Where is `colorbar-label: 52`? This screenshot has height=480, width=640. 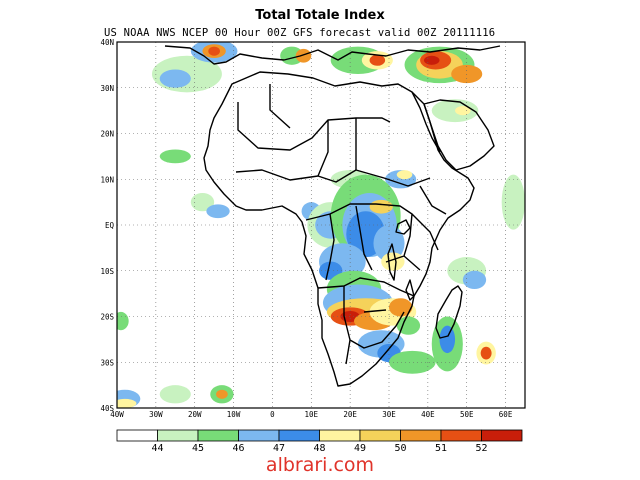 colorbar-label: 52 is located at coordinates (481, 448).